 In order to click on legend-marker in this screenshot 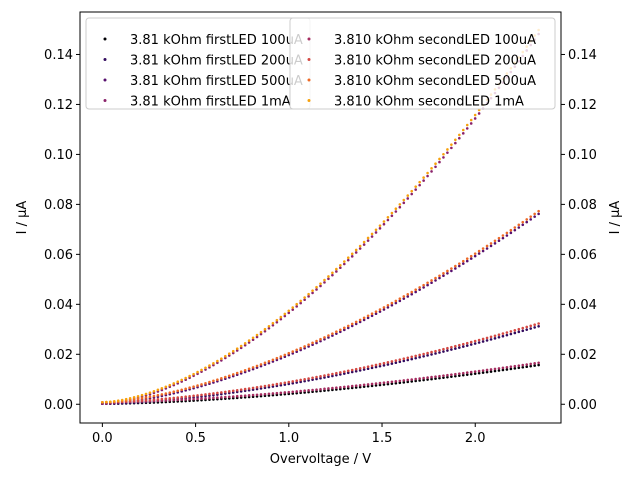, I will do `click(309, 59)`.